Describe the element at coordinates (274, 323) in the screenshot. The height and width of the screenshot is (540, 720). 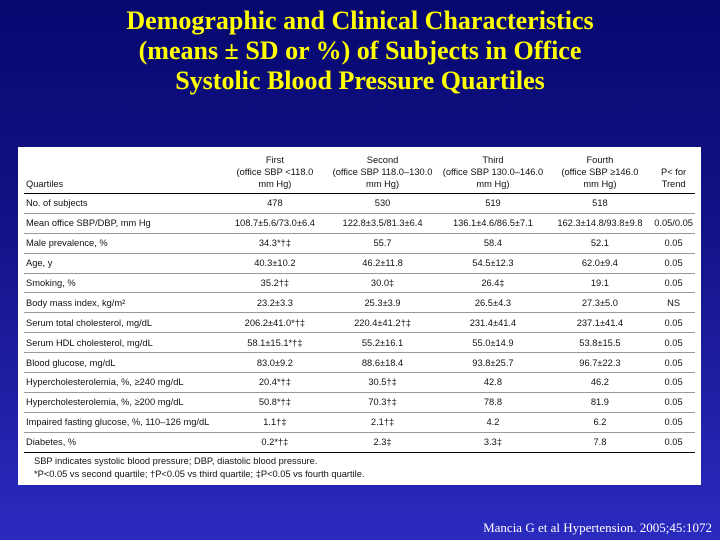
I see `table-cell: 206.2±41.0*†‡` at that location.